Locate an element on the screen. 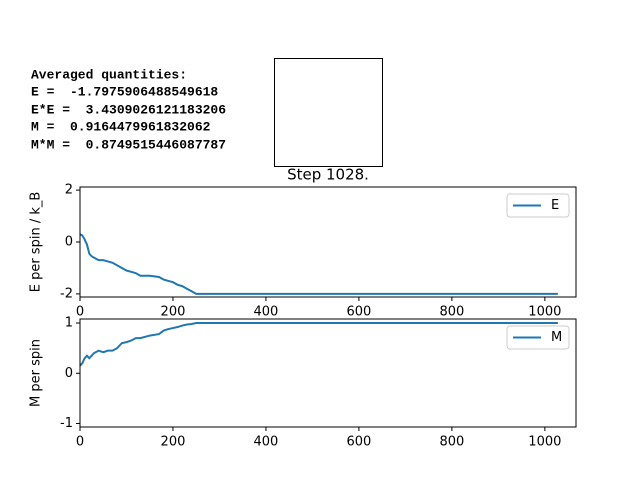 This screenshot has height=480, width=640. y-tick-label: 1 is located at coordinates (69, 323).